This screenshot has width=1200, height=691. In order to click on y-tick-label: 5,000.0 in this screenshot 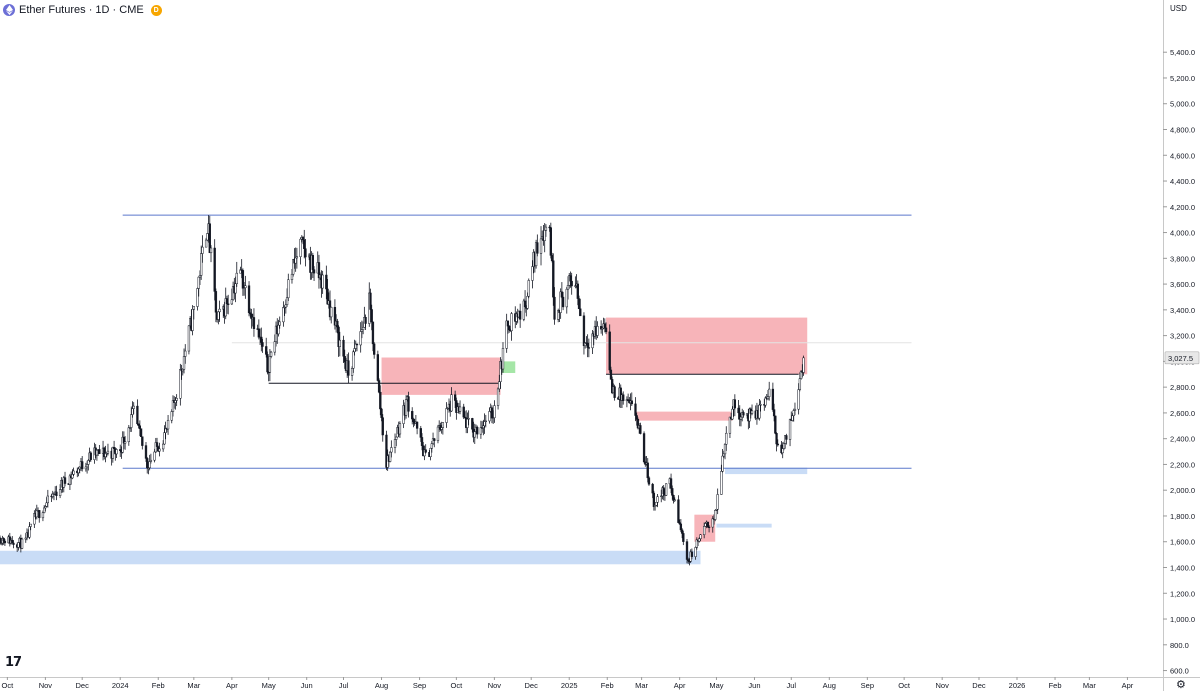, I will do `click(1182, 104)`.